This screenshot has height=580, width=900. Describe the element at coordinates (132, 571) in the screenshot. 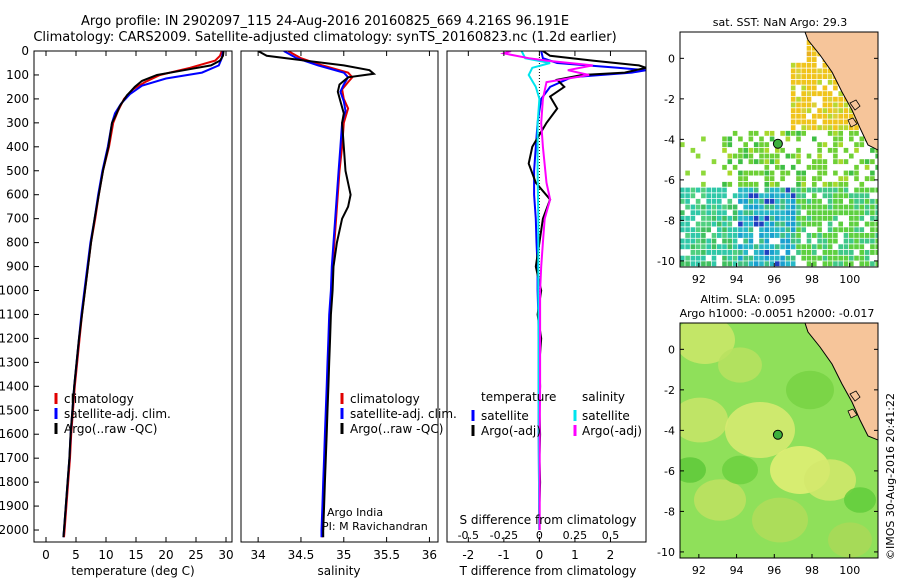

I see `temperature-xlabel: temperature (deg C)` at that location.